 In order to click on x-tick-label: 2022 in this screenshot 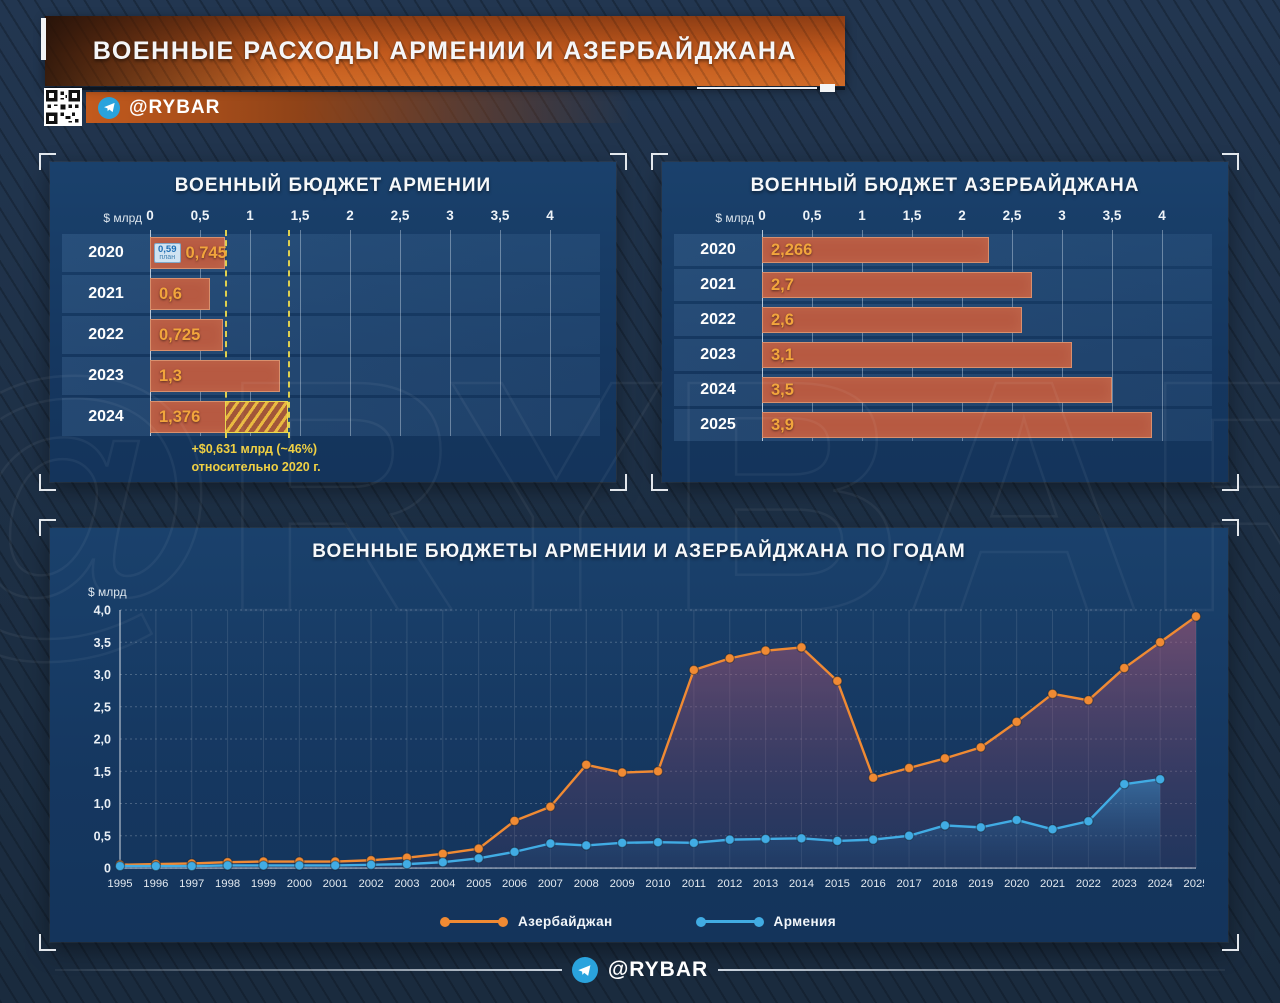, I will do `click(1088, 884)`.